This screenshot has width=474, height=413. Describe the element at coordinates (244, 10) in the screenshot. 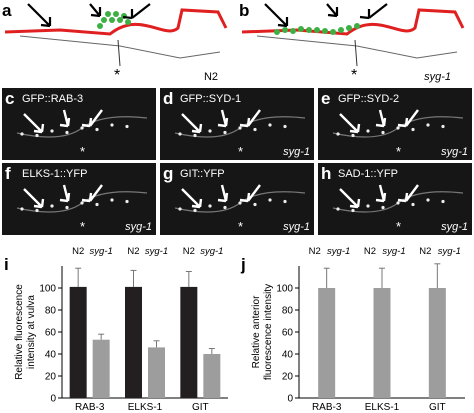

I see `panel-label: b` at that location.